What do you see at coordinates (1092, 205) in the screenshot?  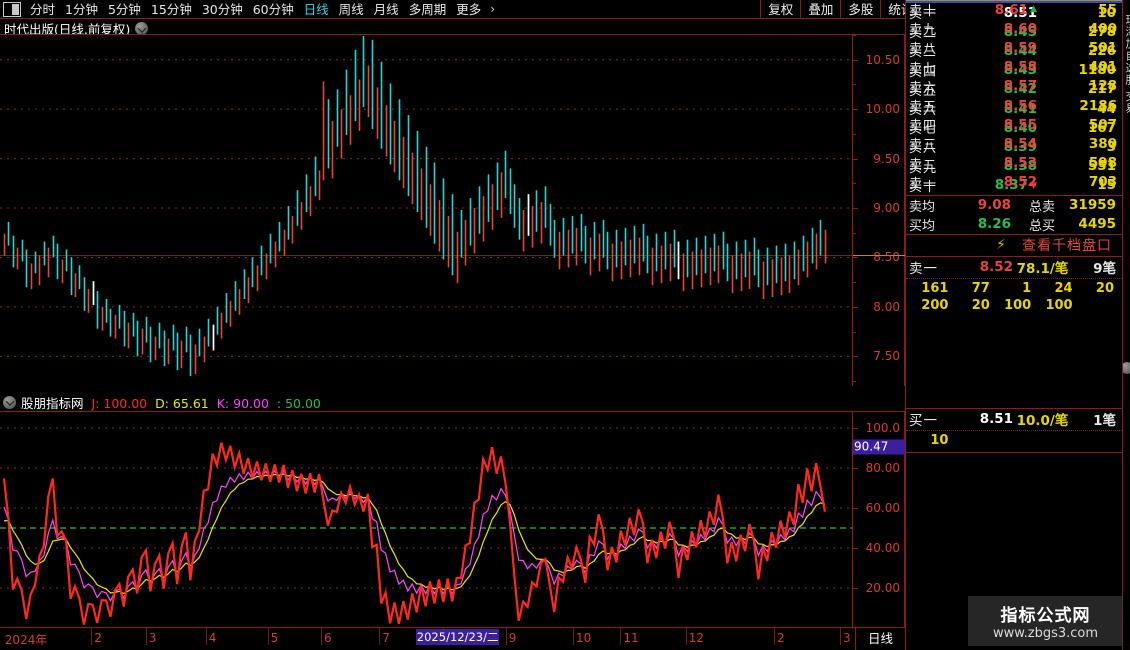 I see `total-value: 31959` at bounding box center [1092, 205].